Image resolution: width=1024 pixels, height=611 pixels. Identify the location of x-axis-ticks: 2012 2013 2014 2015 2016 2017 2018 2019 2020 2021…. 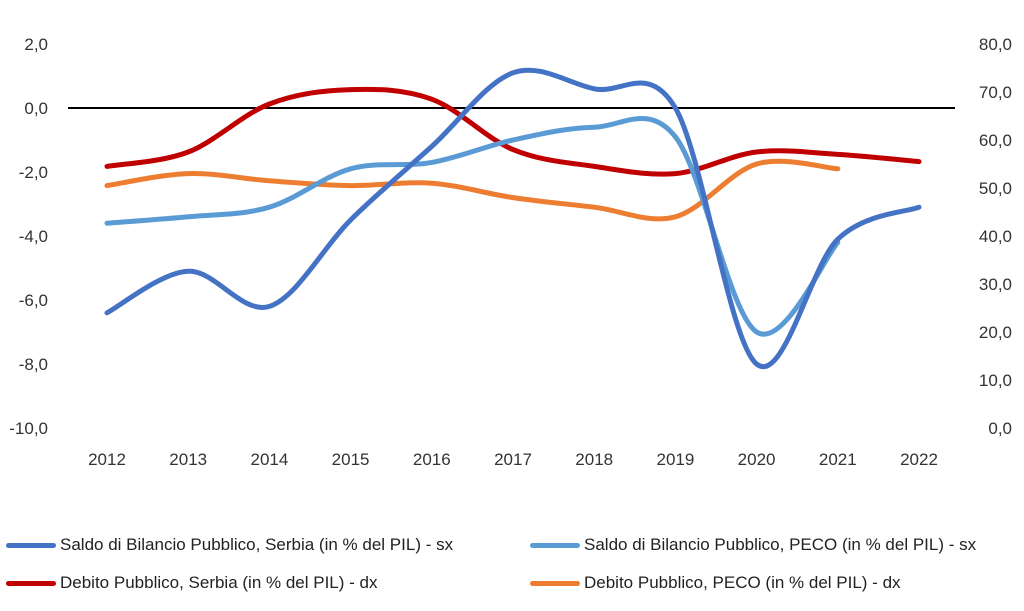
(513, 459).